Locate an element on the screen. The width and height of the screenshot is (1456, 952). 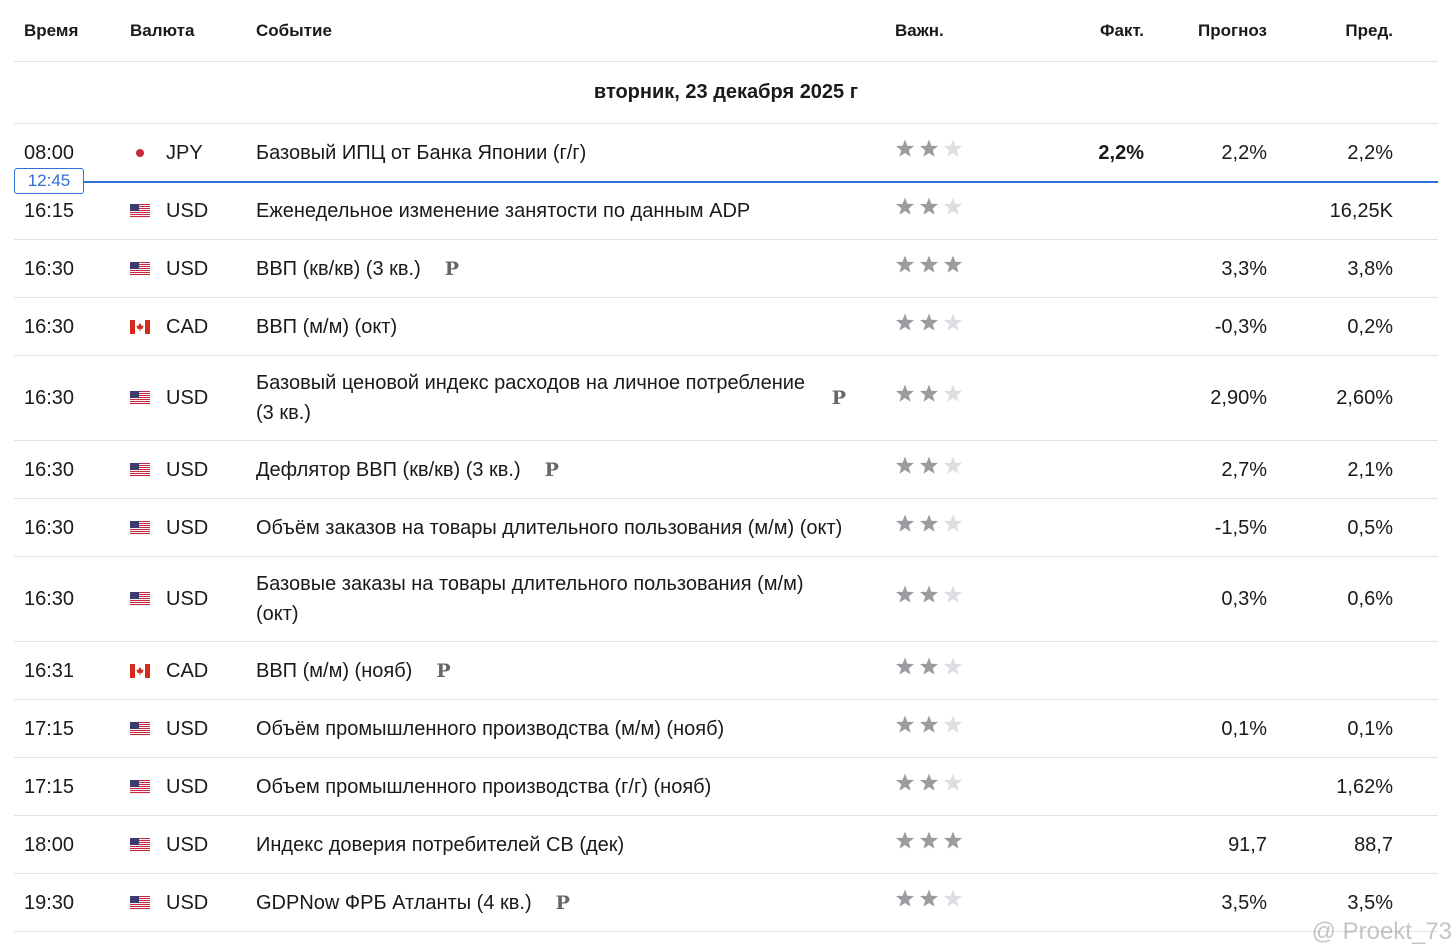
previous: 0,6% is located at coordinates (1370, 599).